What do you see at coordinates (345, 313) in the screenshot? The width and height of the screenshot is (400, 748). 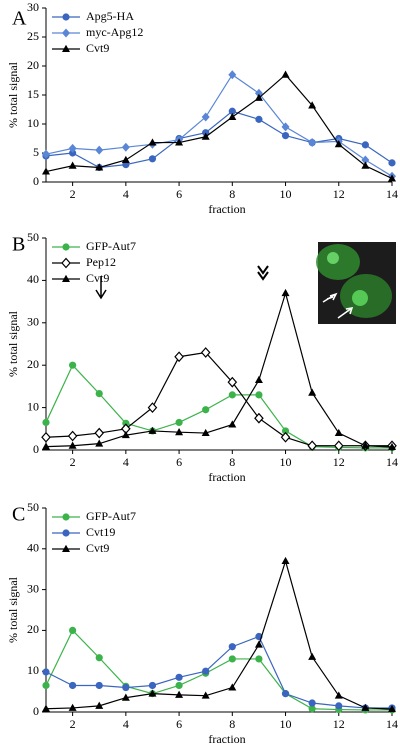 I see `inset-arrow` at bounding box center [345, 313].